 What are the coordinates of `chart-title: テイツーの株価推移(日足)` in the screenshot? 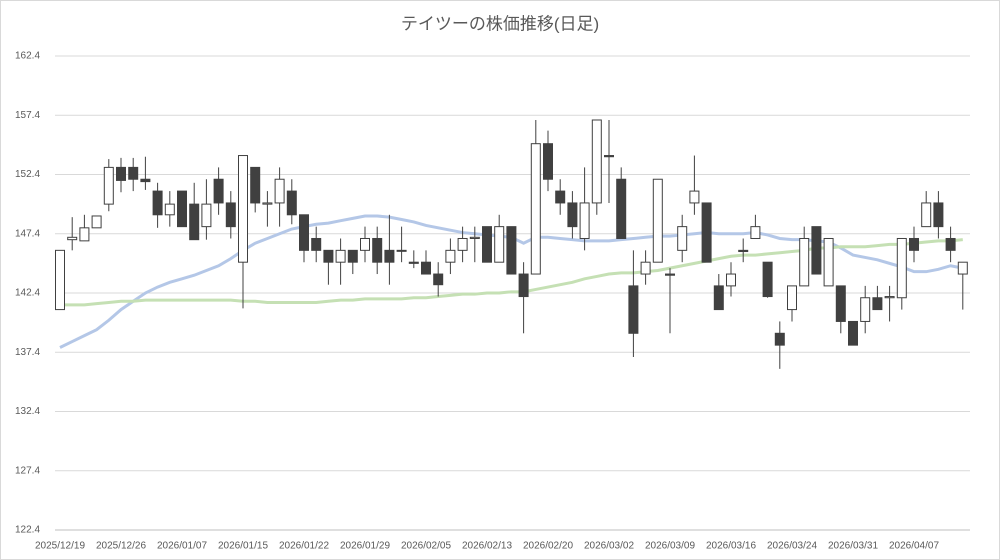 It's located at (500, 23).